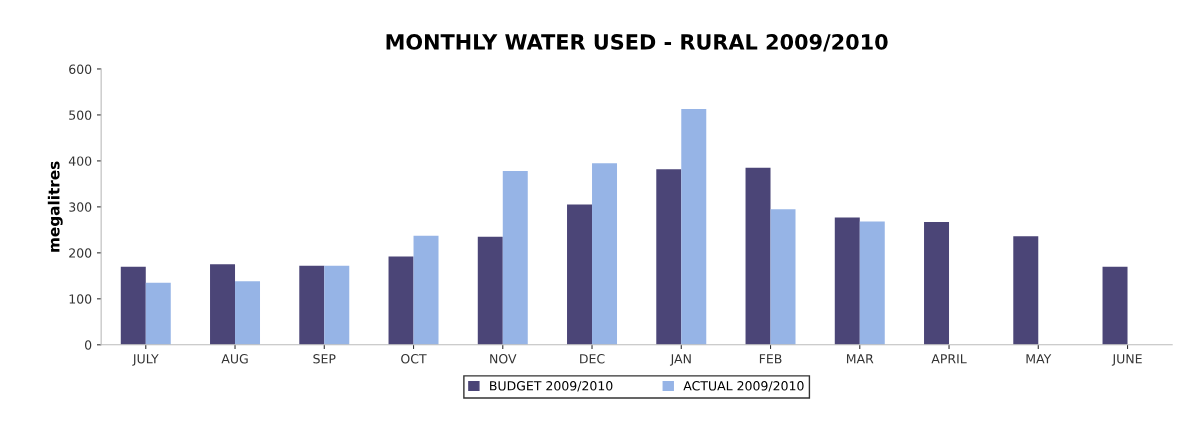 The image size is (1190, 431). What do you see at coordinates (234, 359) in the screenshot?
I see `x-tick-label: AUG` at bounding box center [234, 359].